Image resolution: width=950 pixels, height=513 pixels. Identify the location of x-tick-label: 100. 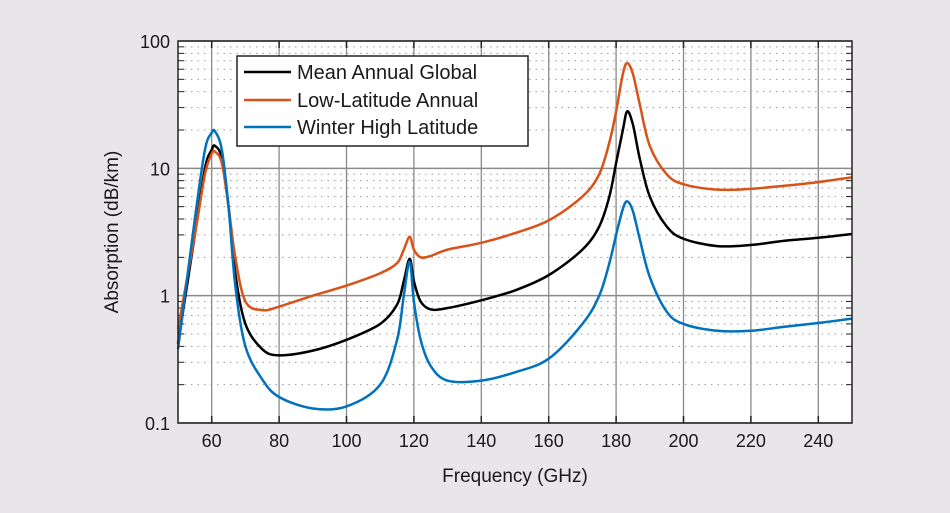
(346, 441).